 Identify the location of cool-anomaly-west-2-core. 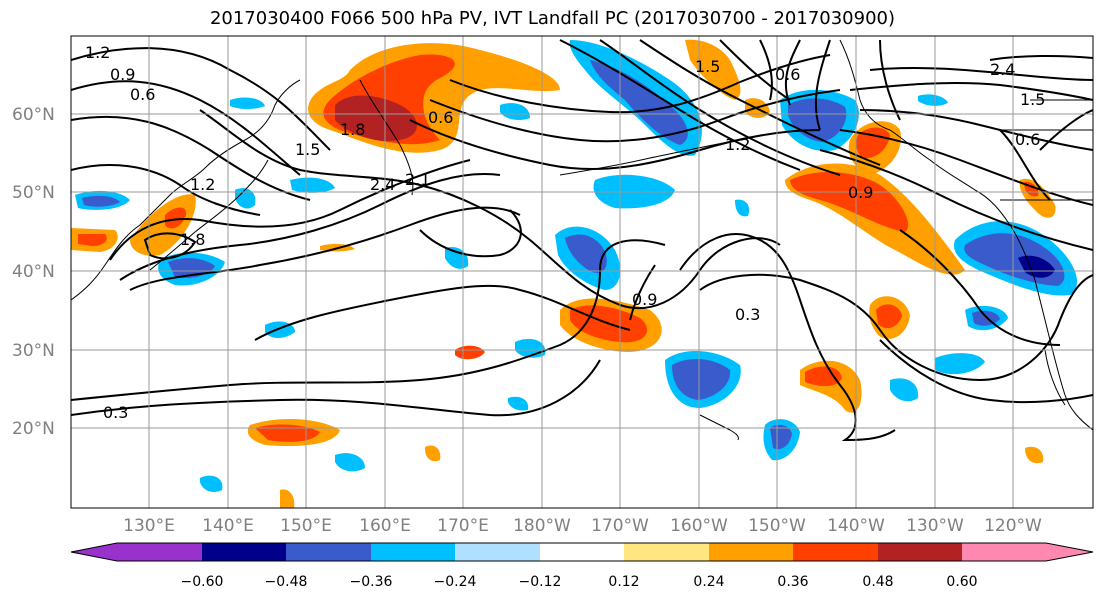
(101, 201).